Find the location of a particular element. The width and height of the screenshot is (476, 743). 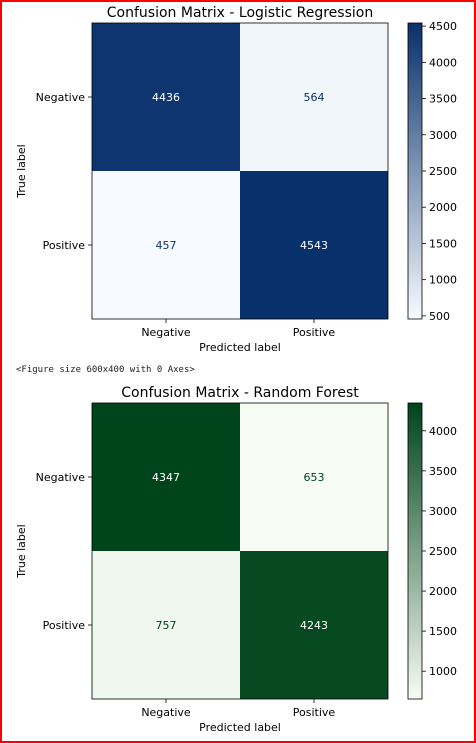

colorbar-tick-label: 500 is located at coordinates (439, 316).